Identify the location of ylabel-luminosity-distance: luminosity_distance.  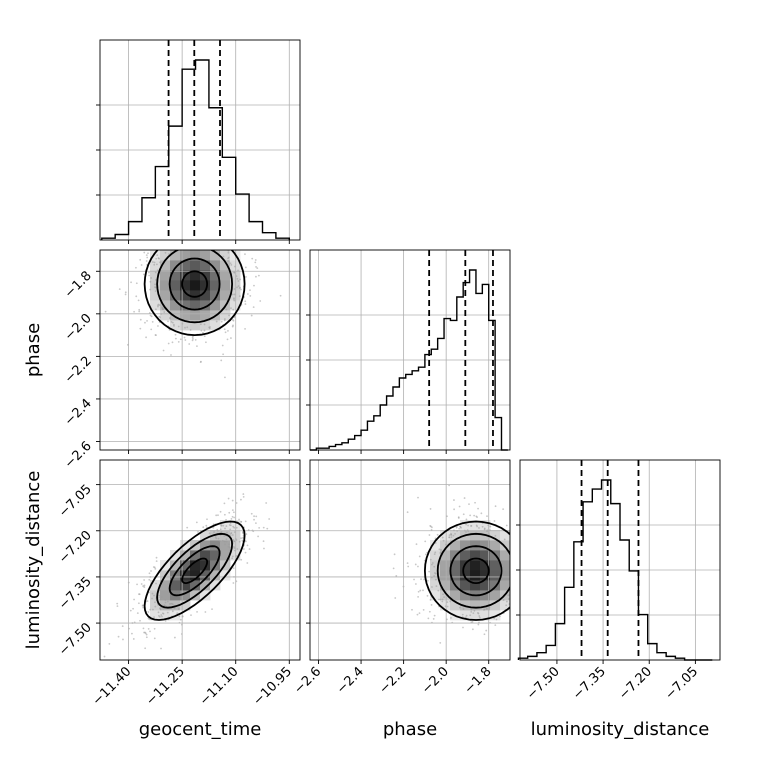
(33, 560).